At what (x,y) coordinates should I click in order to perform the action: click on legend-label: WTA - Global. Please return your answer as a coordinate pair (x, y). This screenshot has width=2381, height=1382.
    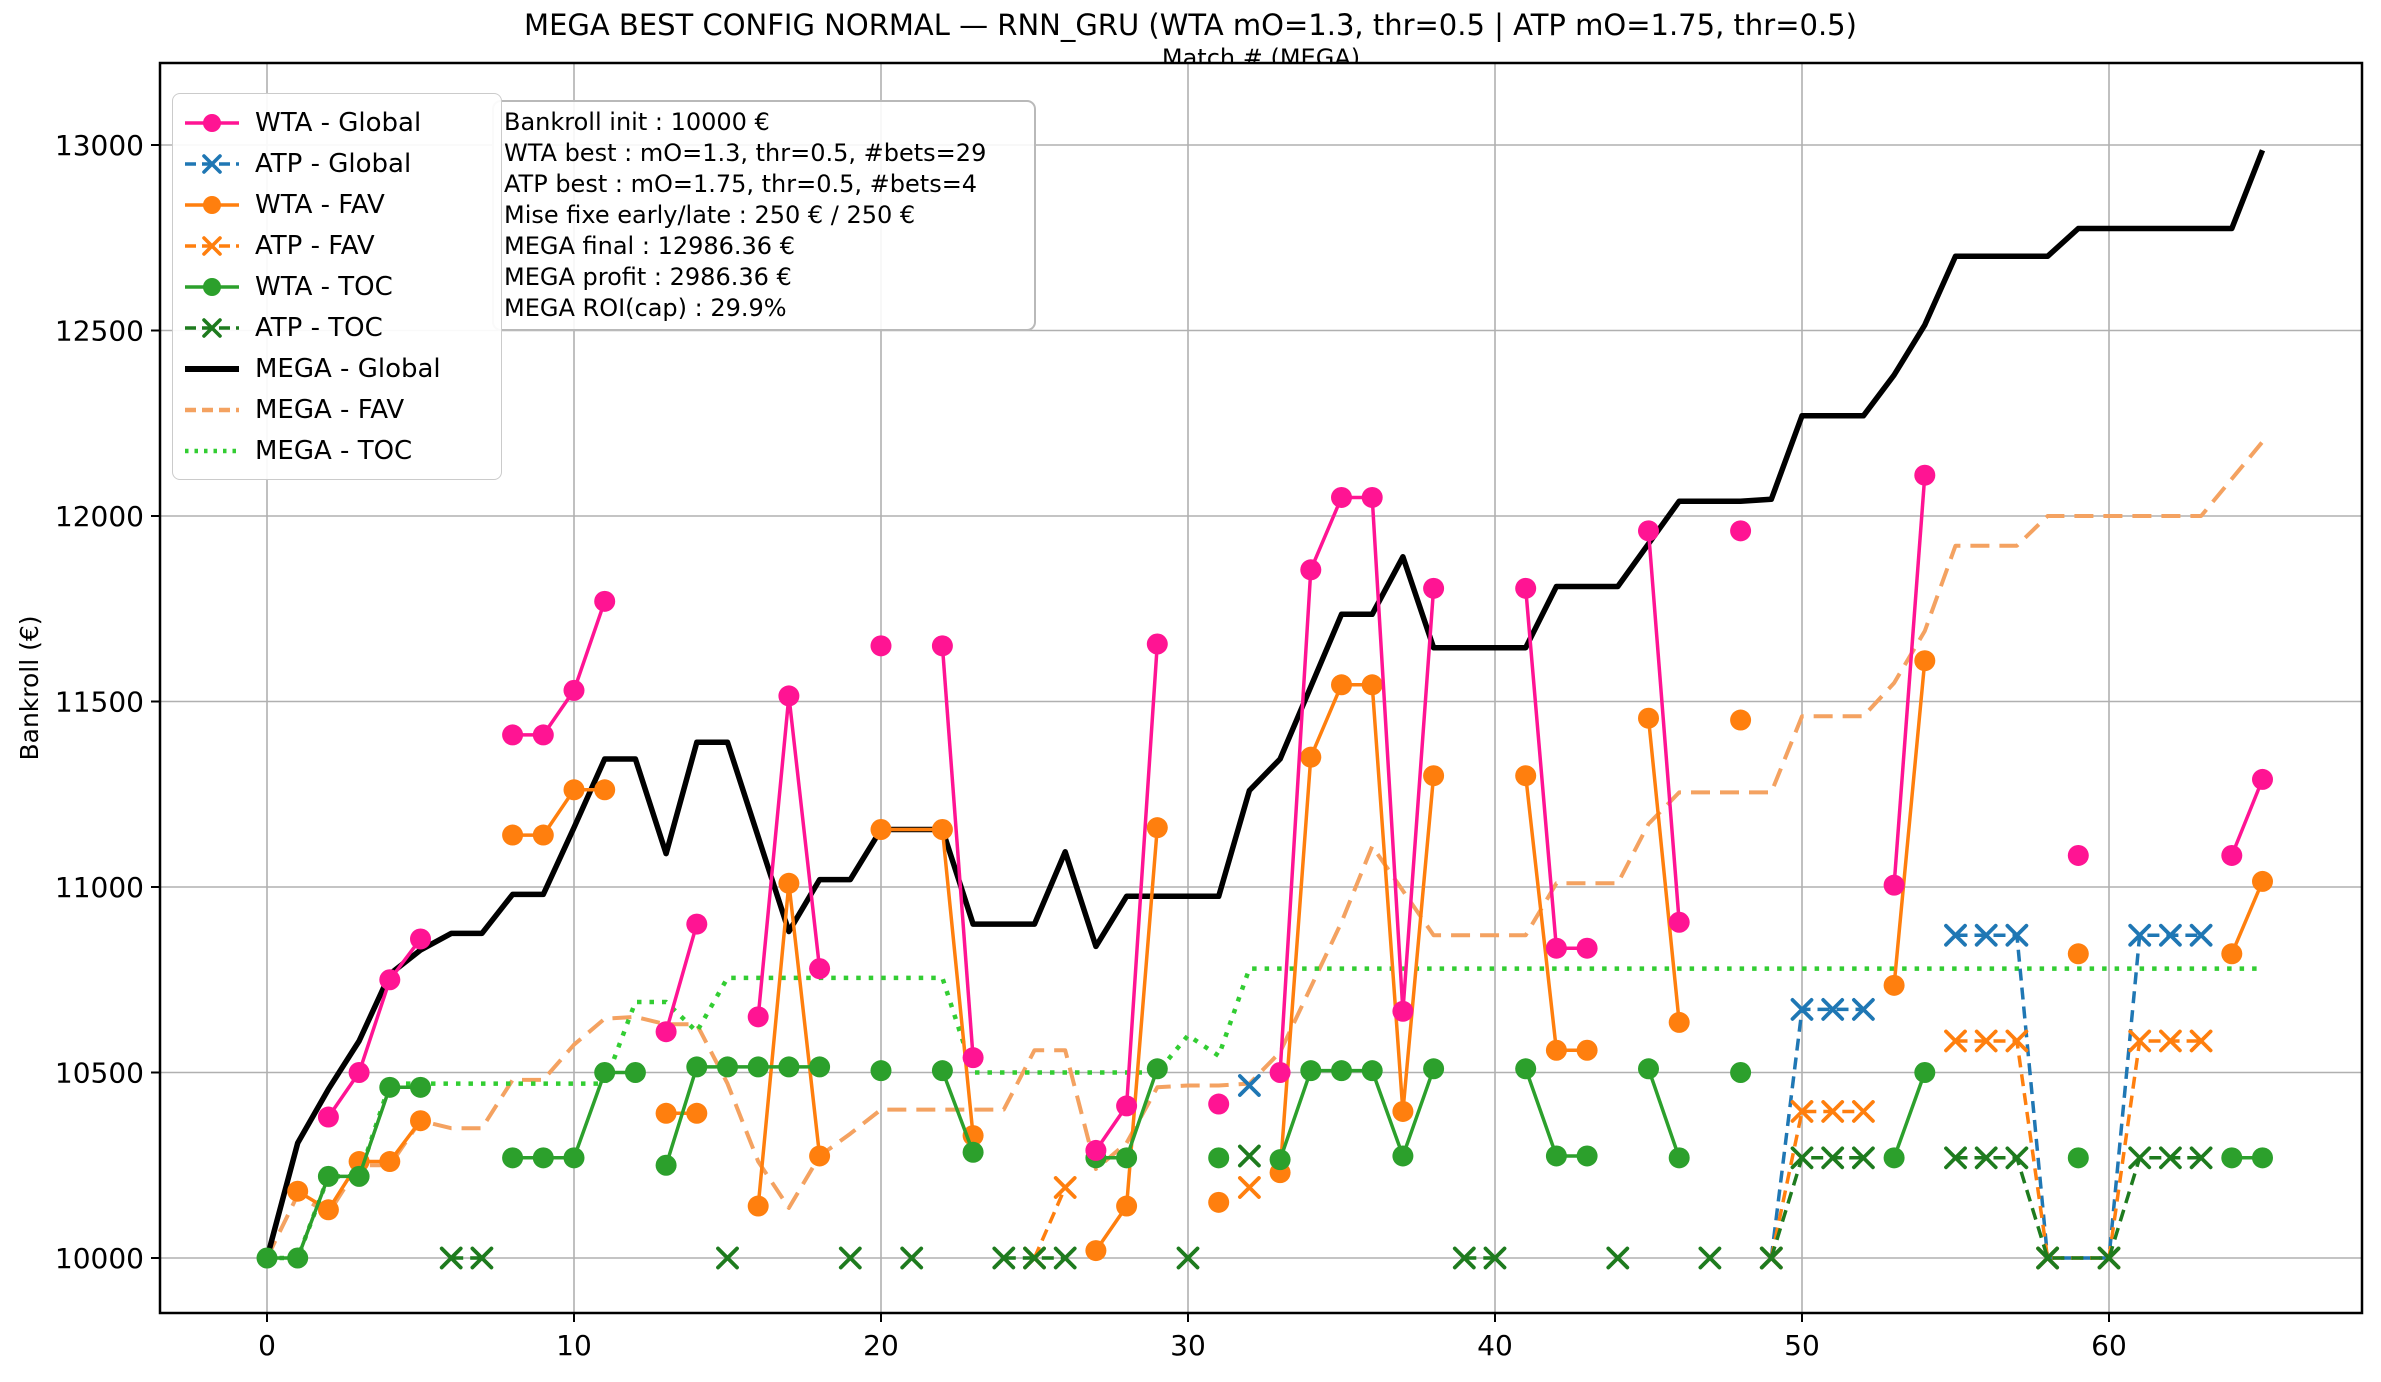
    Looking at the image, I should click on (338, 122).